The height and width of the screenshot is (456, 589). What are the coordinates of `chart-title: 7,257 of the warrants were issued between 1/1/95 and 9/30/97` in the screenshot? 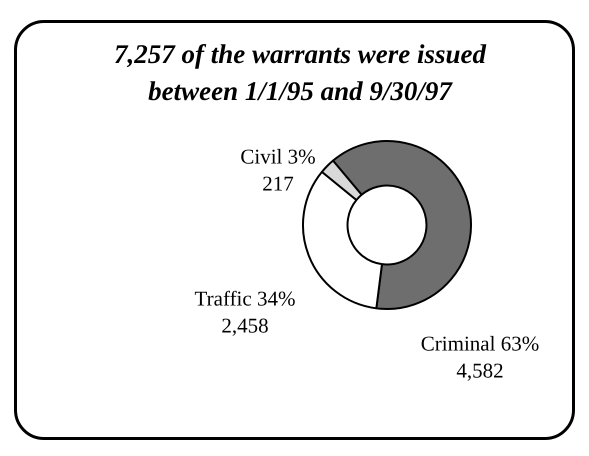 It's located at (300, 73).